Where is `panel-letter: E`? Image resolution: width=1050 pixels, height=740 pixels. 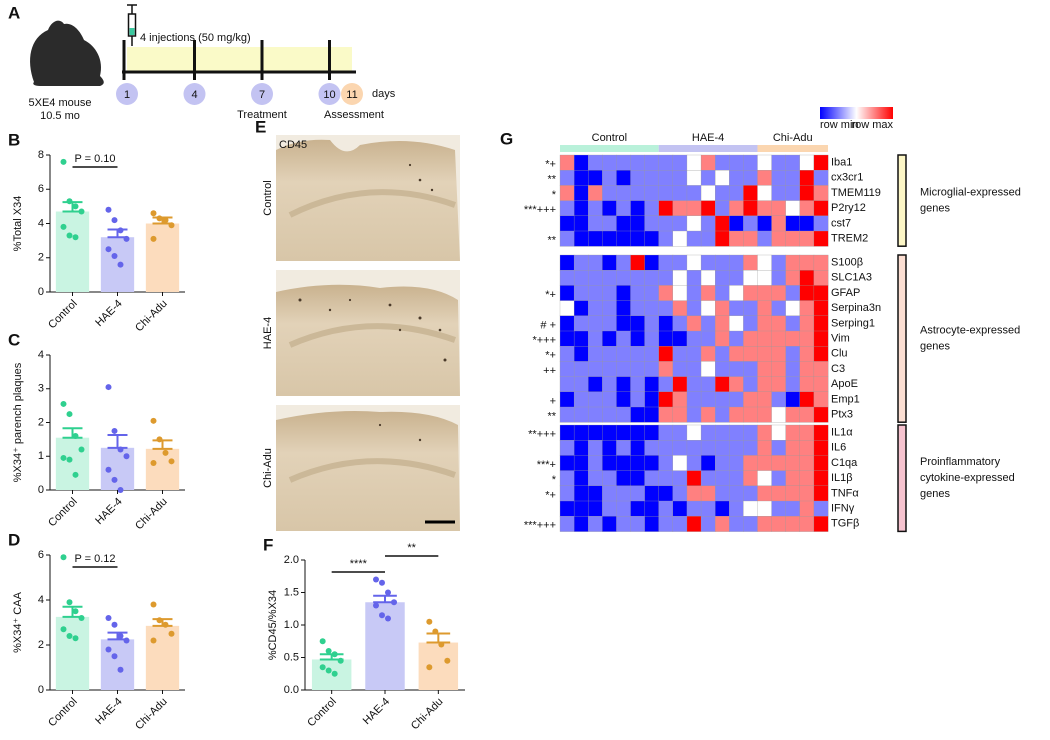
panel-letter: E is located at coordinates (260, 126).